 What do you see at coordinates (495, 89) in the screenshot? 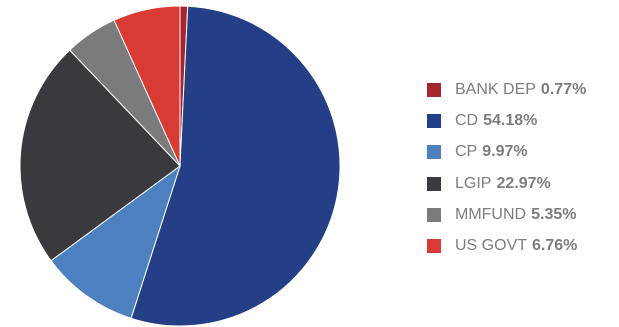
I see `legend-label-bank-dep: BANK DEP` at bounding box center [495, 89].